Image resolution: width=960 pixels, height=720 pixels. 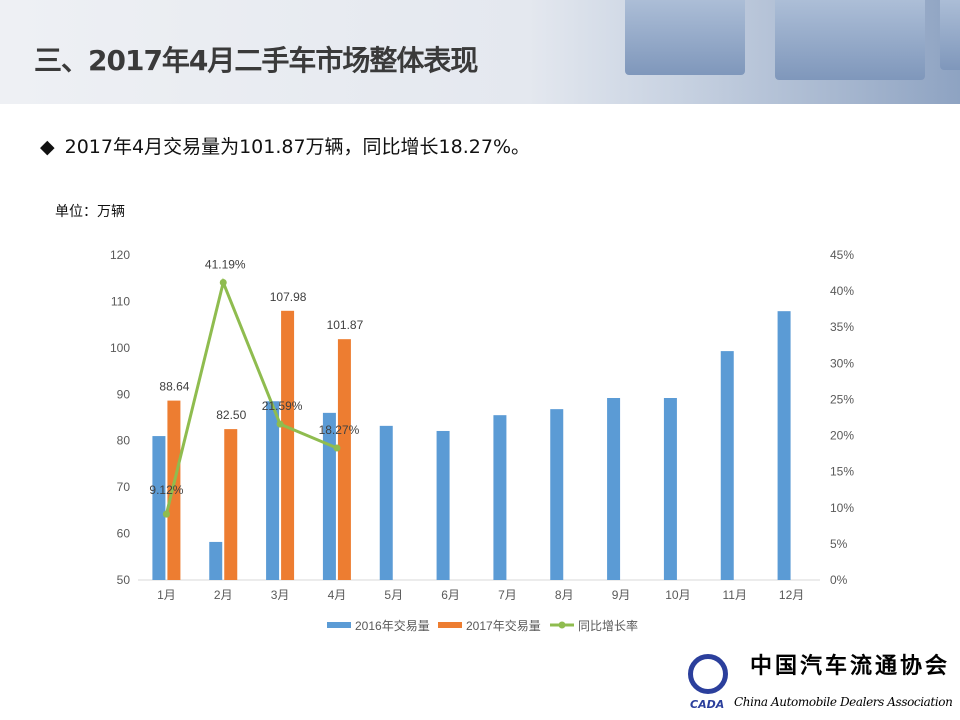 I want to click on page-title: 三、2017年4月二手车市场整体表现, so click(x=256, y=60).